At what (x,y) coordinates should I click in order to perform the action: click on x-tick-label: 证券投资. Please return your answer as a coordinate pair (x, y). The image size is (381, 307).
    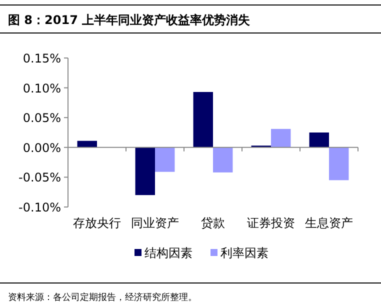
    Looking at the image, I should click on (271, 223).